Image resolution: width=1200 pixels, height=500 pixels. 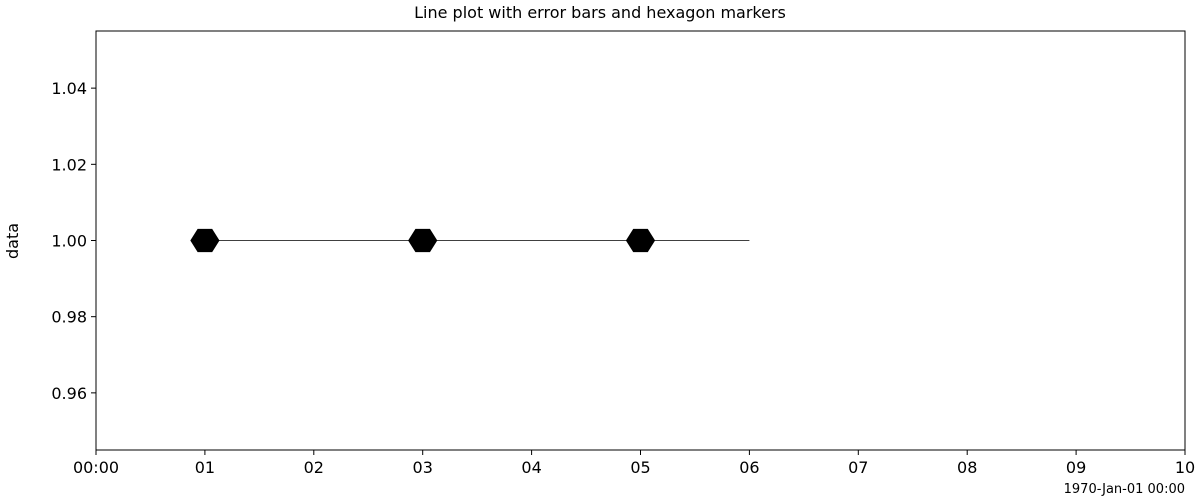 What do you see at coordinates (967, 467) in the screenshot?
I see `x-tick-label: 08` at bounding box center [967, 467].